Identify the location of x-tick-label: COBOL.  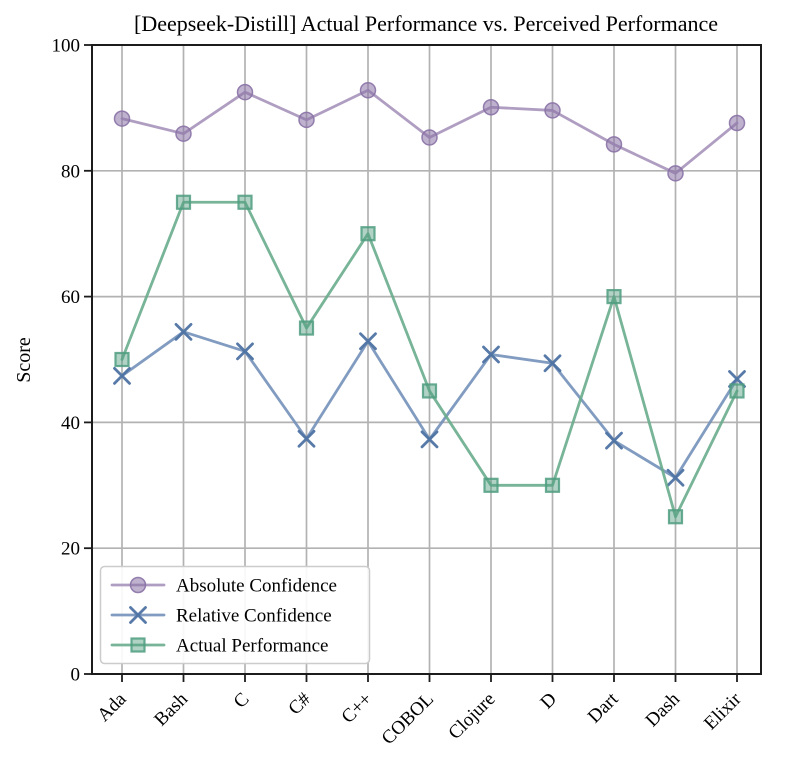
(408, 719).